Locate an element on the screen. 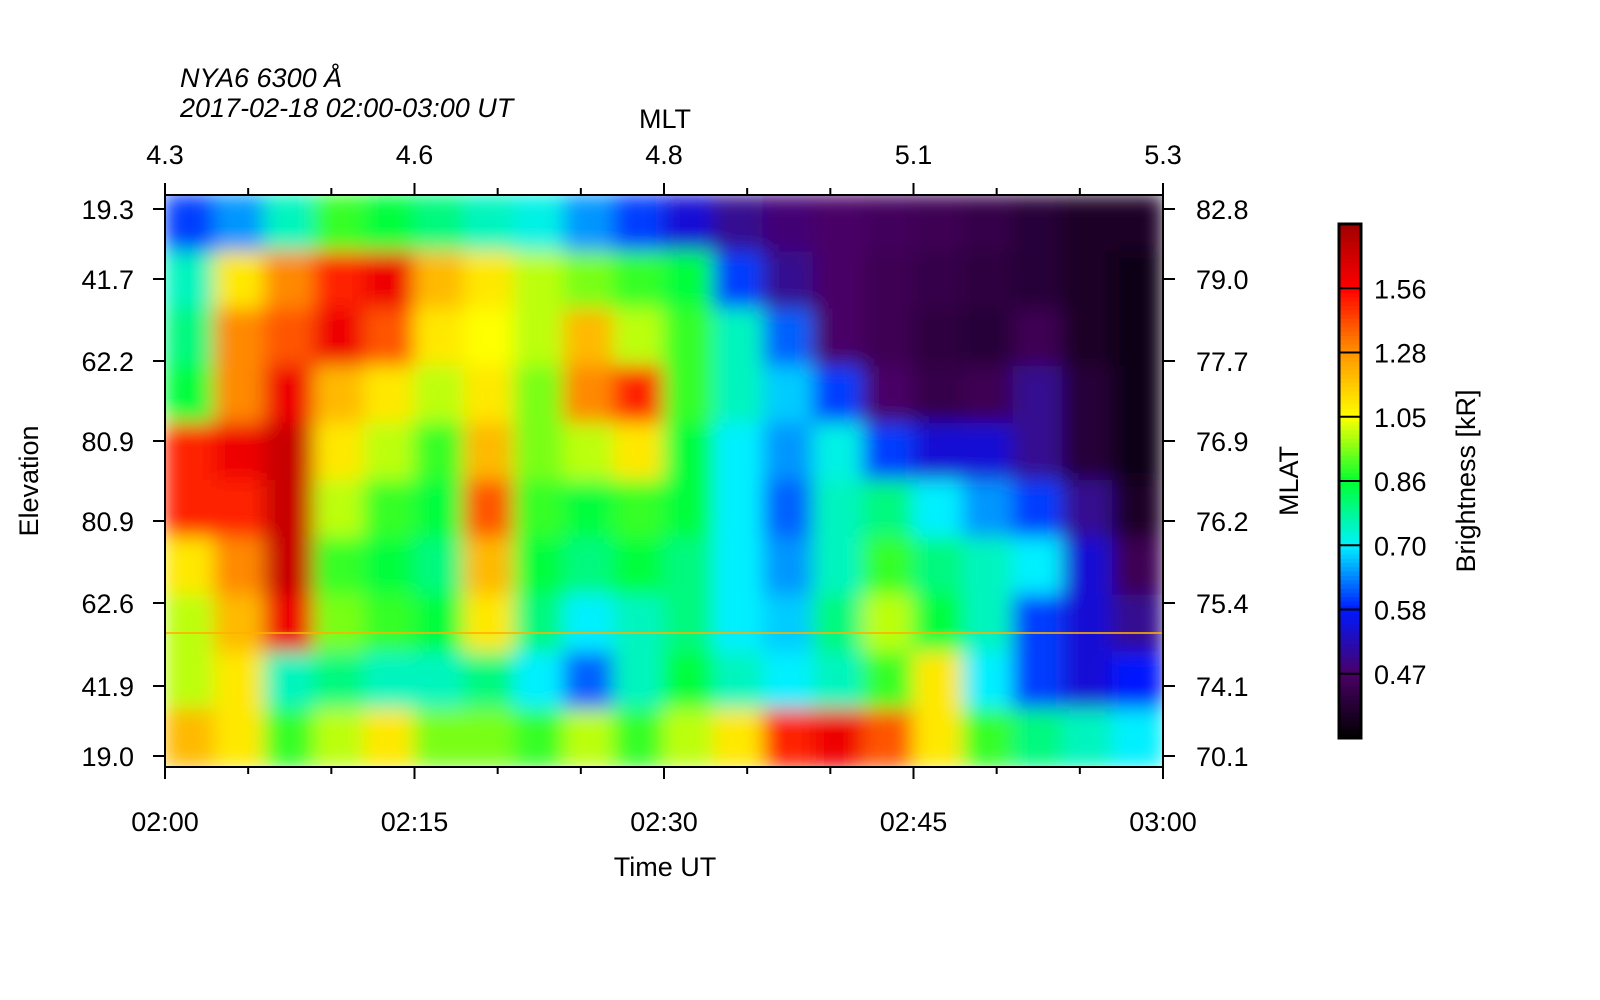 This screenshot has width=1600, height=1000. x-axis-label: Time UT is located at coordinates (665, 867).